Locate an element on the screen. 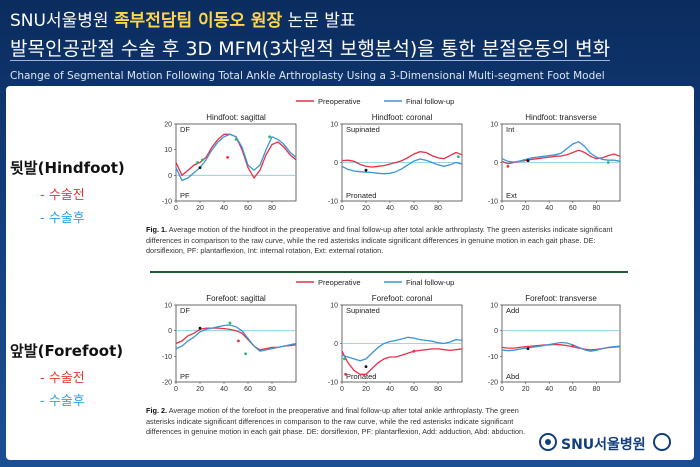 This screenshot has height=467, width=700. logo-text: SNU서울병원 is located at coordinates (603, 445).